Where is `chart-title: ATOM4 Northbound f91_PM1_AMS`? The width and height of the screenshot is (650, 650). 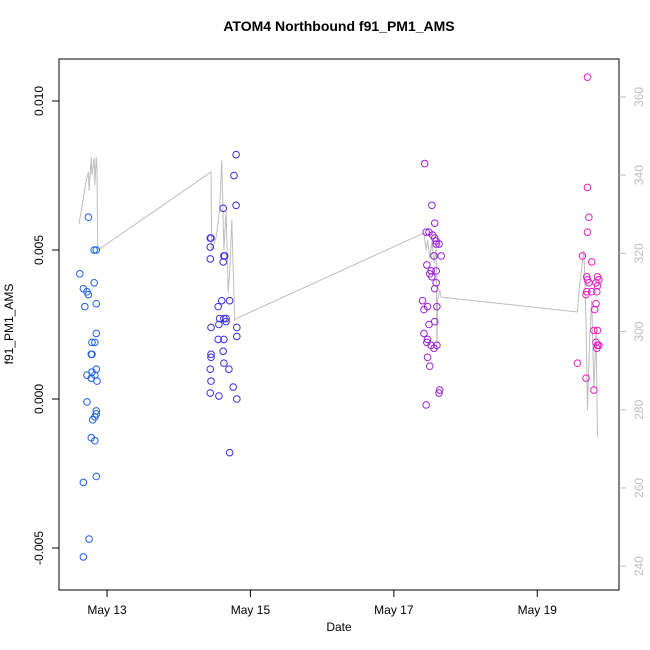
chart-title: ATOM4 Northbound f91_PM1_AMS is located at coordinates (338, 26).